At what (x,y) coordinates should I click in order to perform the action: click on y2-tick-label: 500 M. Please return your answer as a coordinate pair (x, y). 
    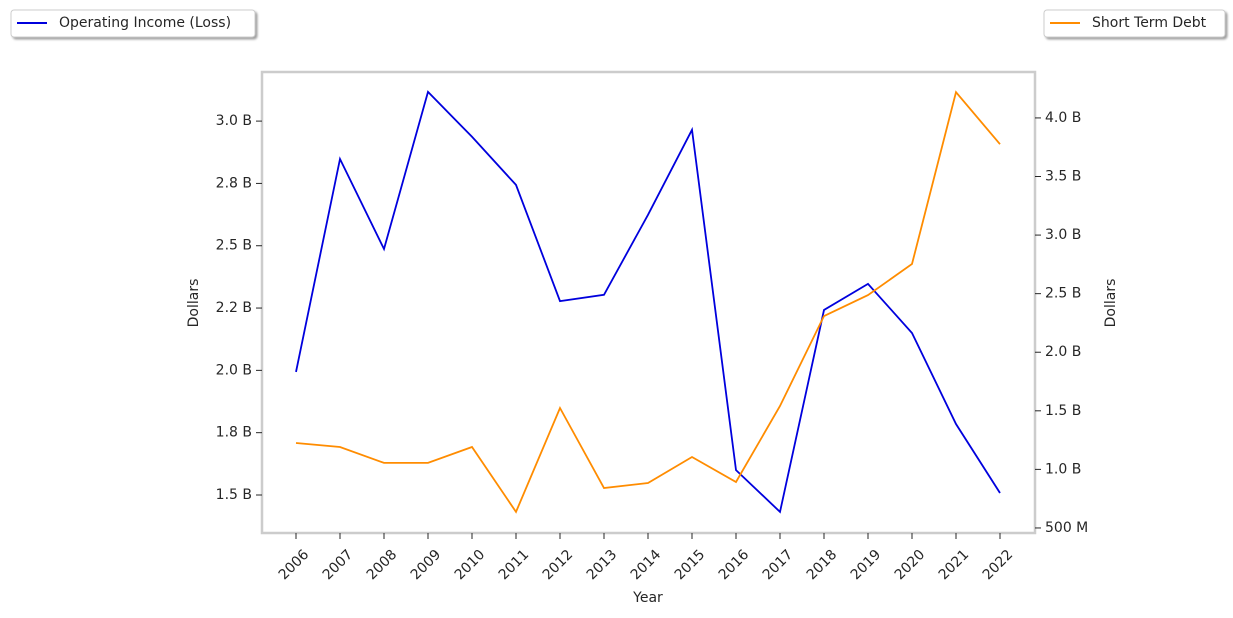
    Looking at the image, I should click on (1066, 528).